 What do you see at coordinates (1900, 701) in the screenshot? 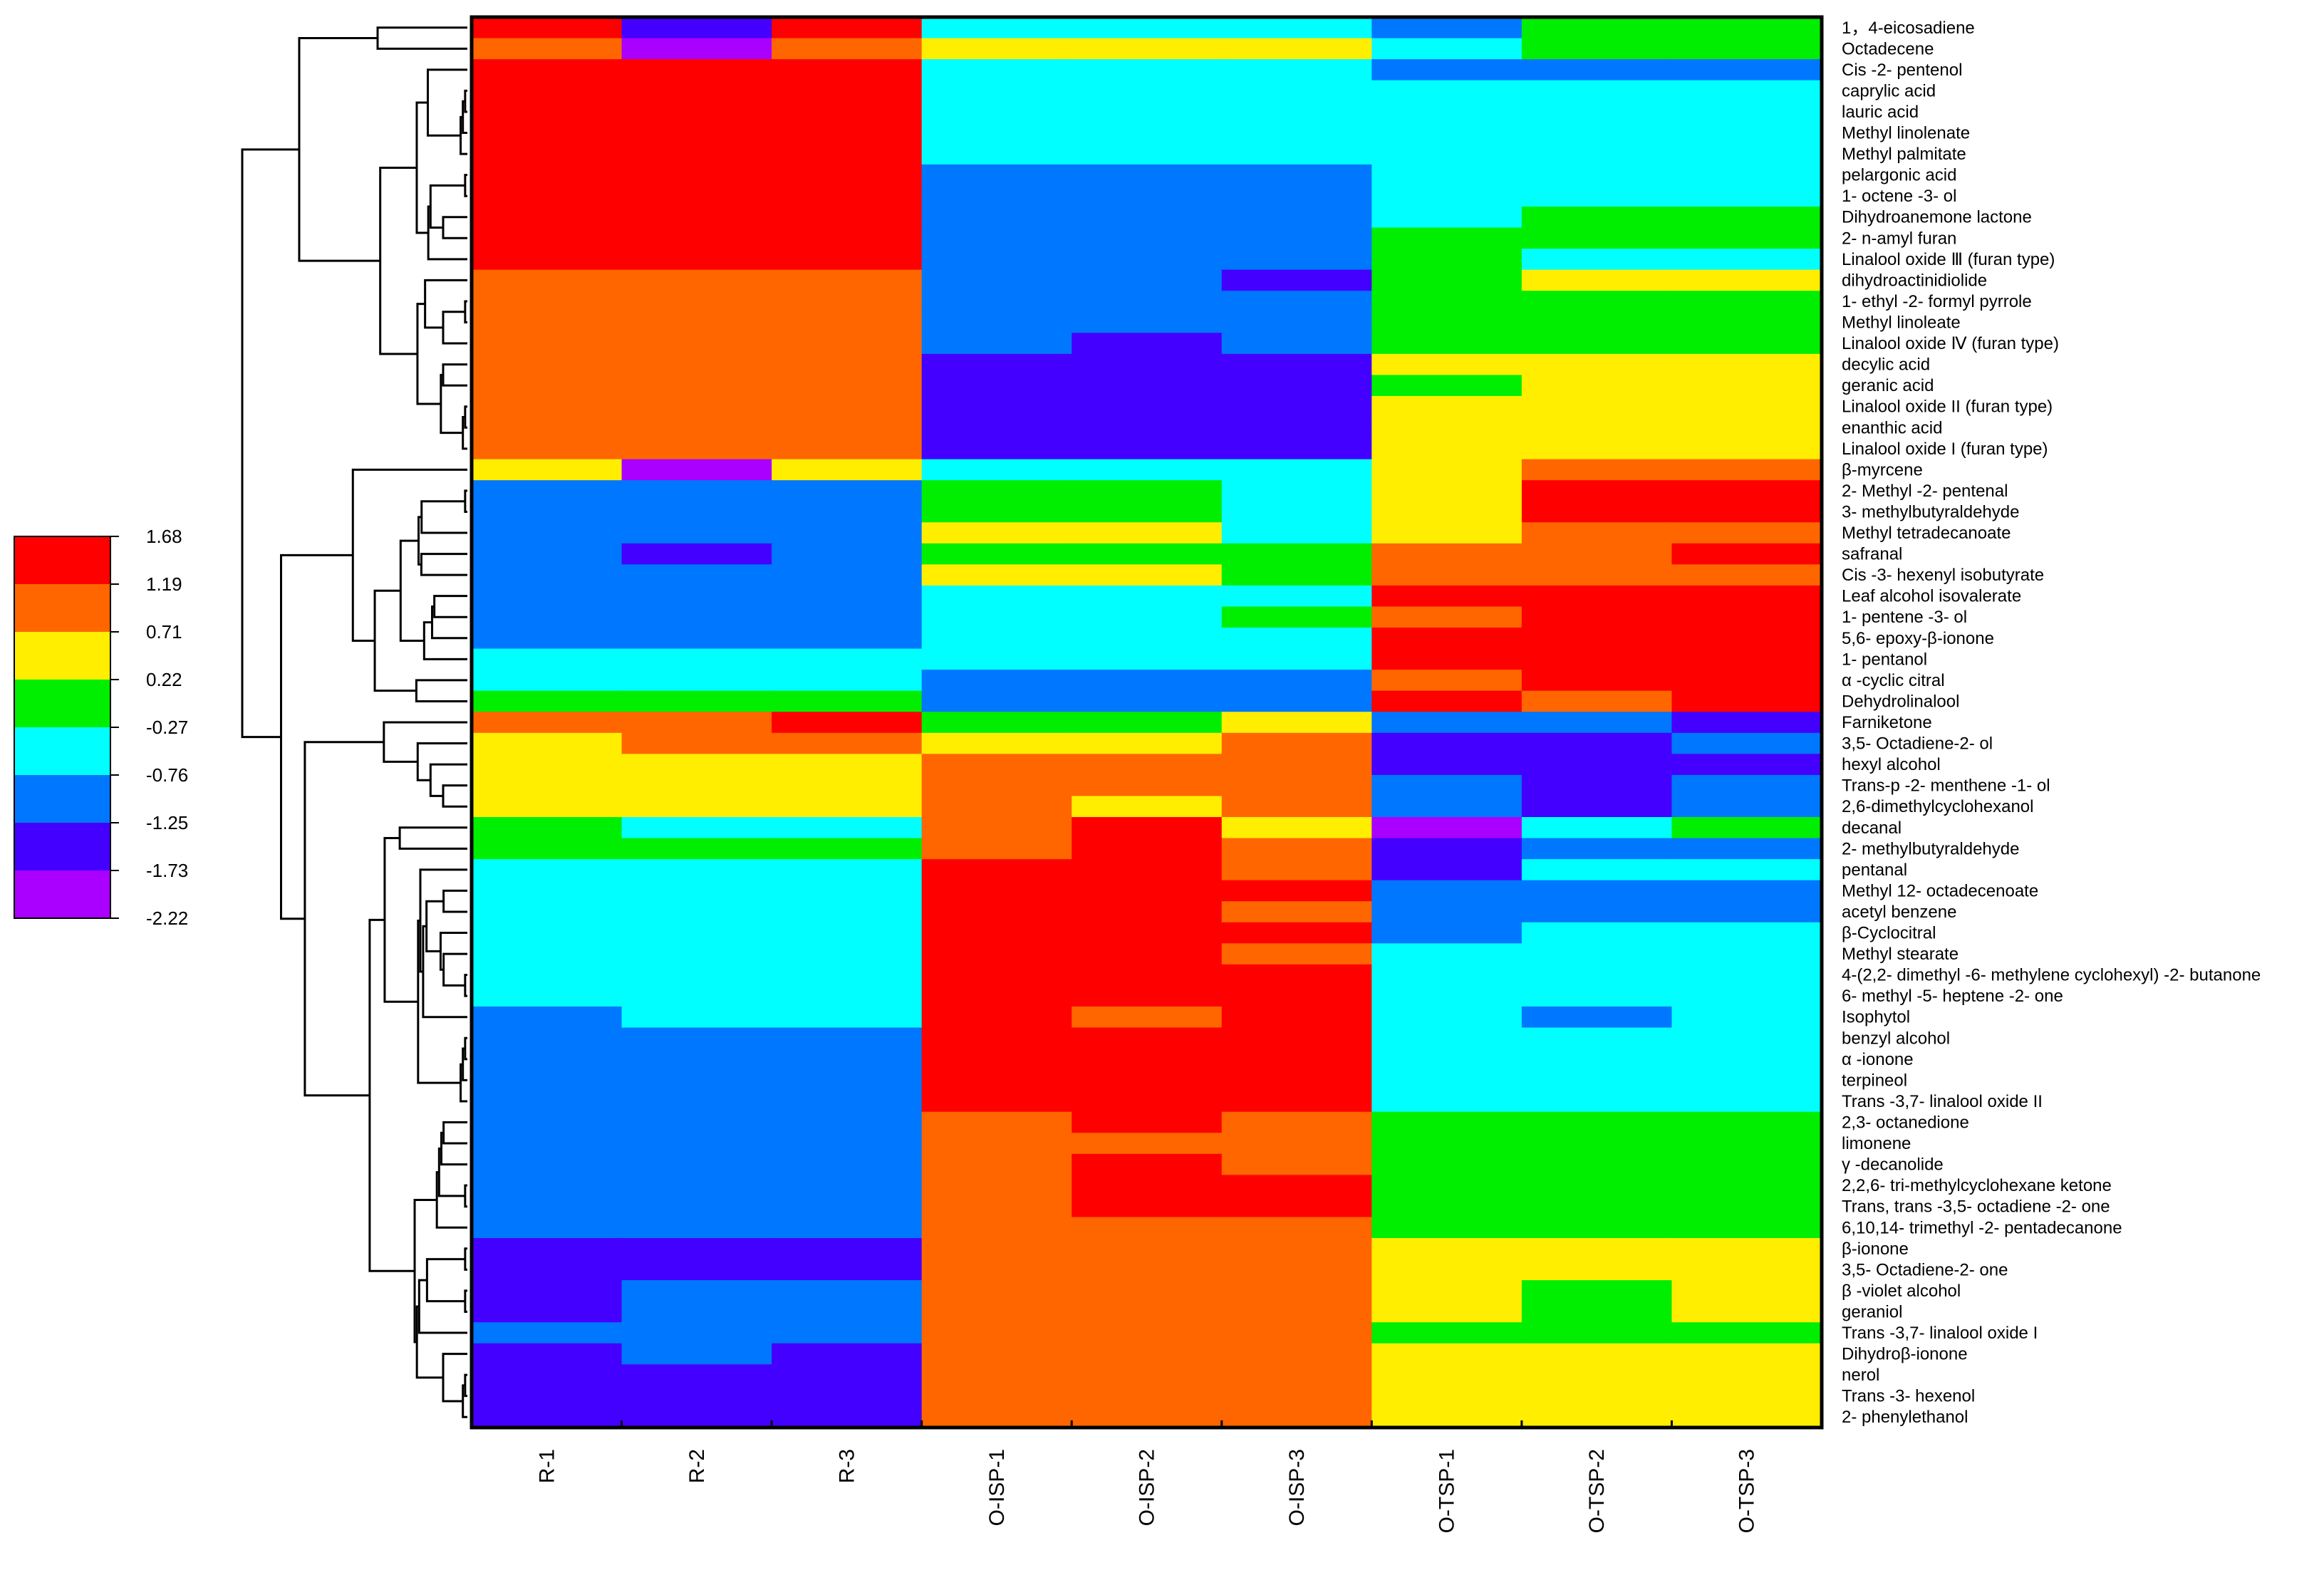
I see `row-label: Dehydrolinalool` at bounding box center [1900, 701].